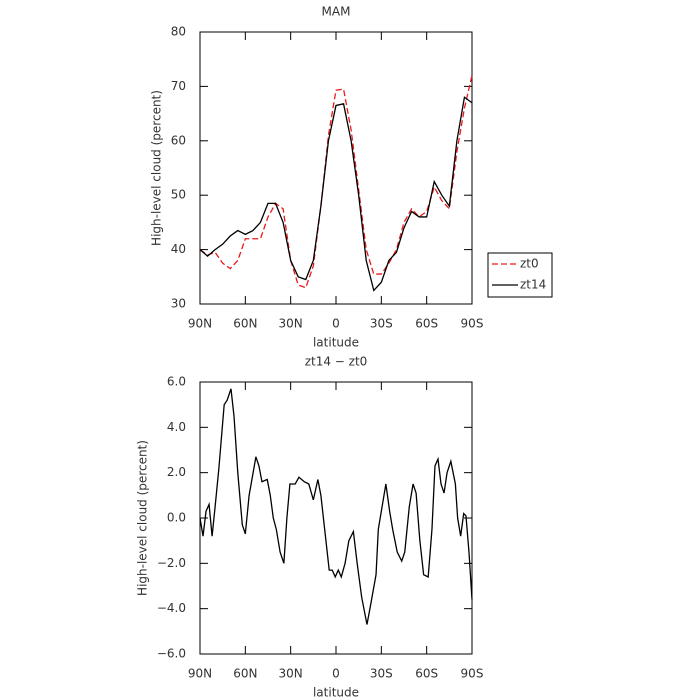 The height and width of the screenshot is (700, 700). I want to click on y-tick-label: 30, so click(178, 304).